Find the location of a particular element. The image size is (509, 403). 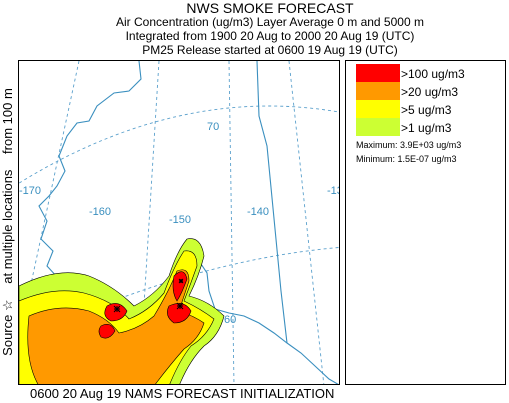

lat-label-70: 70 is located at coordinates (213, 127).